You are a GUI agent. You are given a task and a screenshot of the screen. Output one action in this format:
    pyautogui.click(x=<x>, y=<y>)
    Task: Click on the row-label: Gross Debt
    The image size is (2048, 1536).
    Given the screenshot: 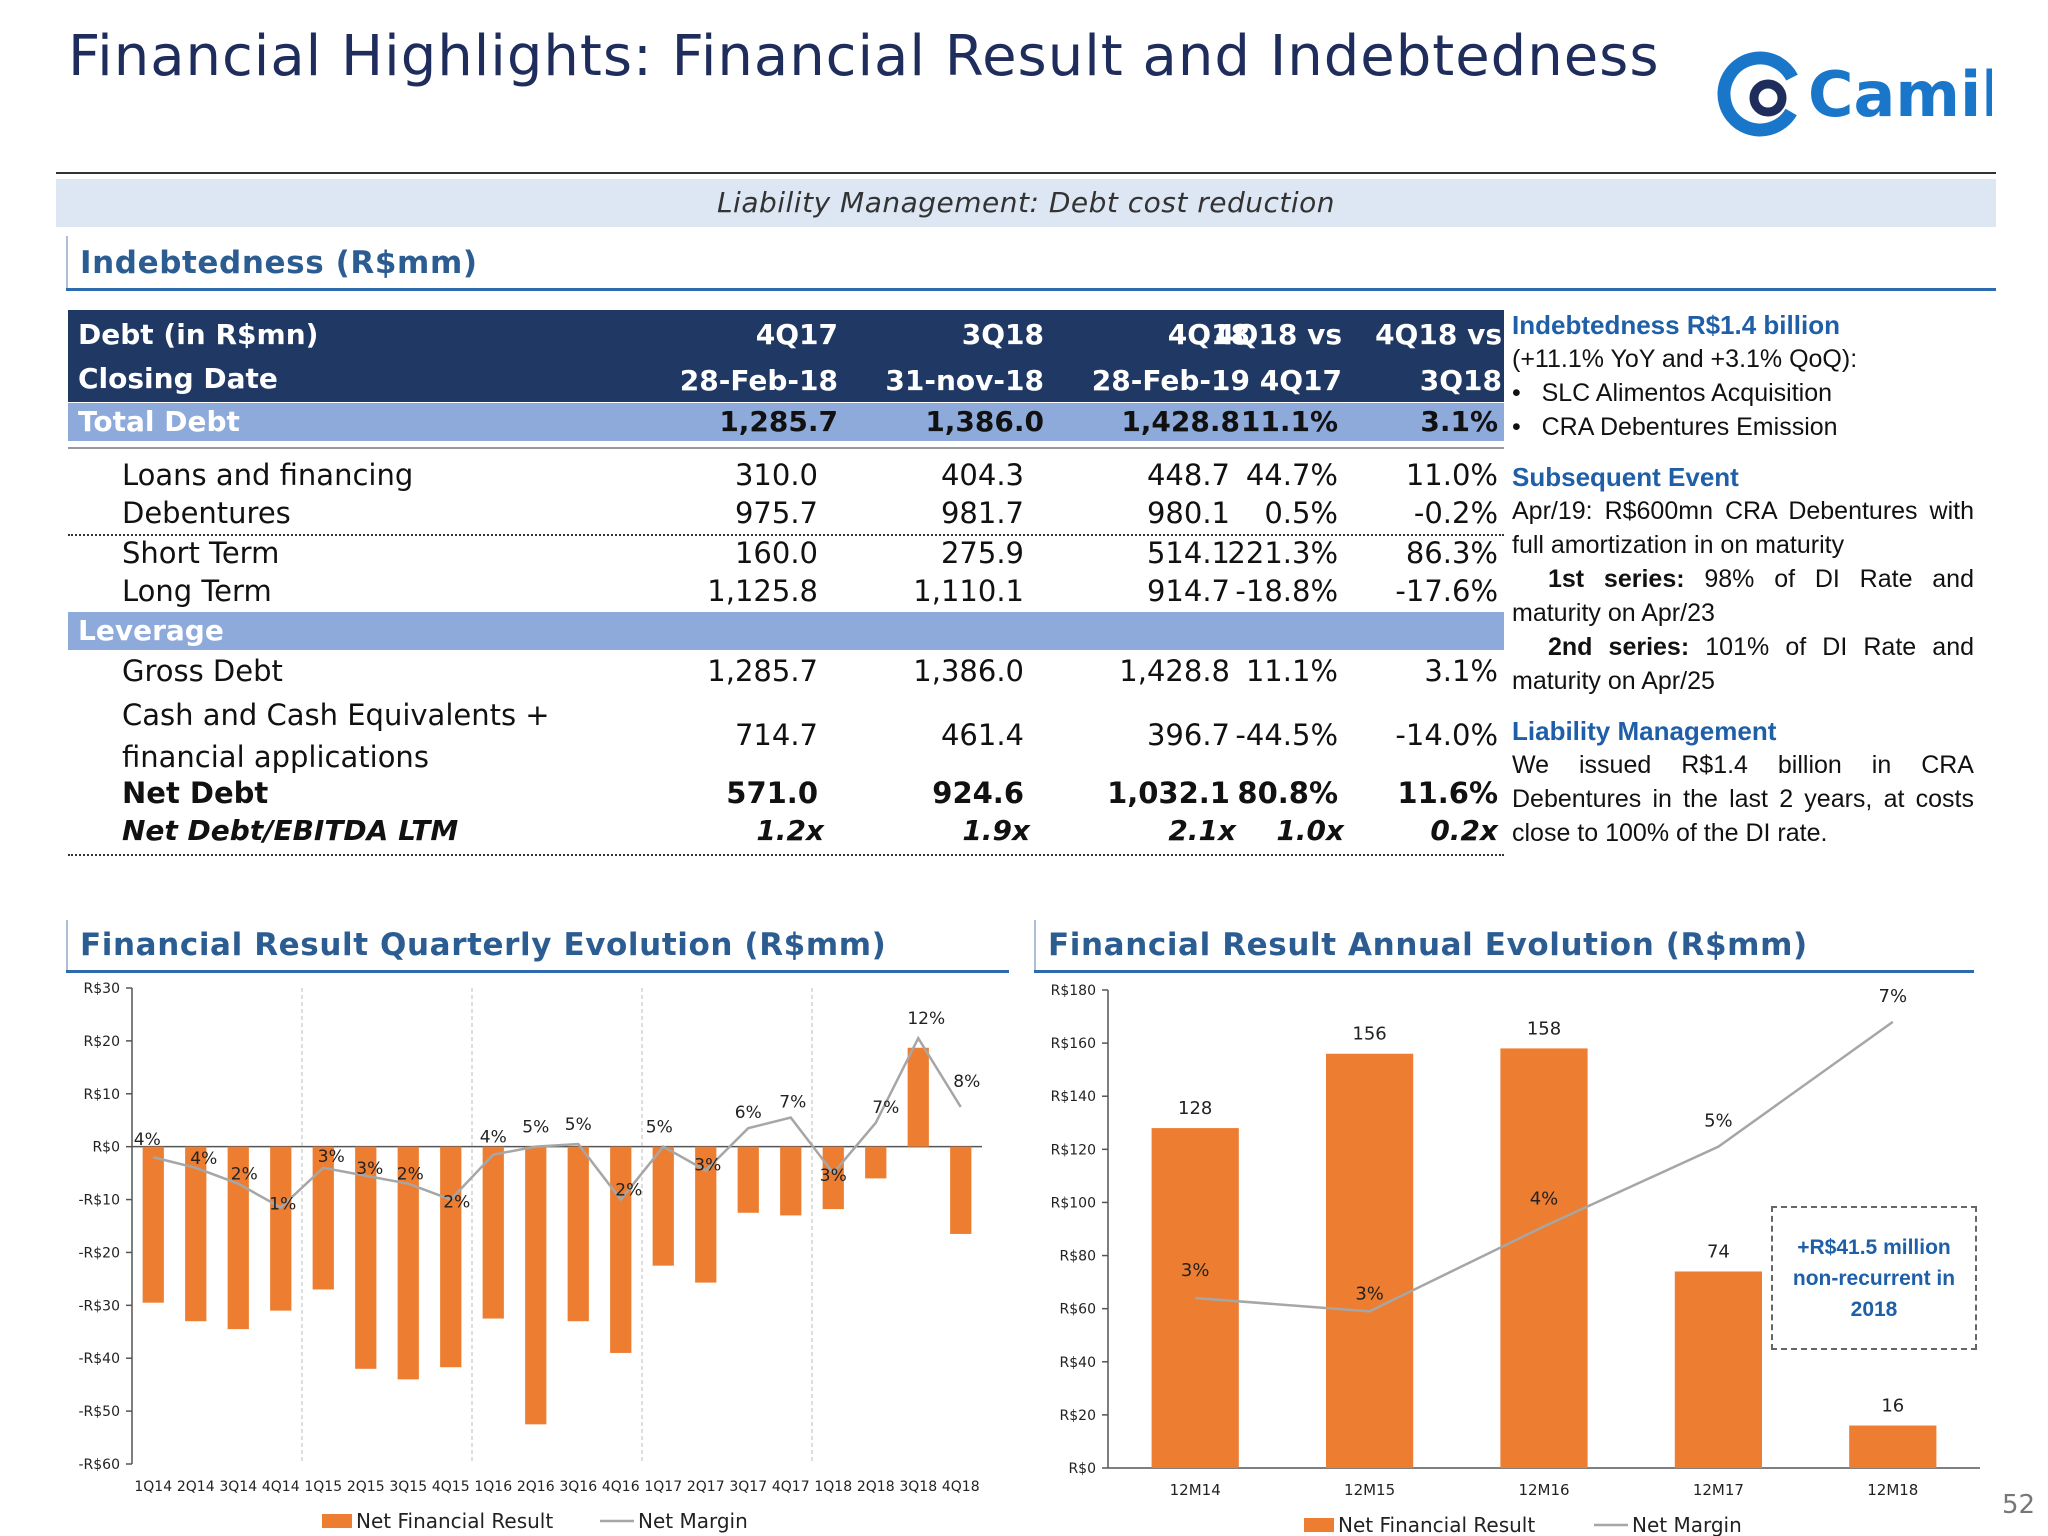 What is the action you would take?
    pyautogui.click(x=202, y=671)
    